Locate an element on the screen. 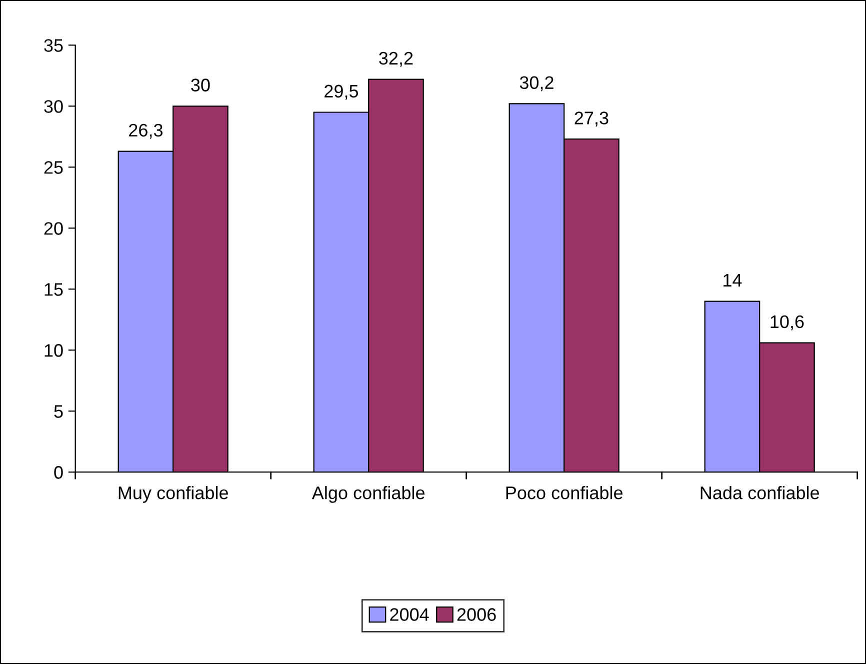 Image resolution: width=866 pixels, height=664 pixels. data-label: 30,2 is located at coordinates (537, 84).